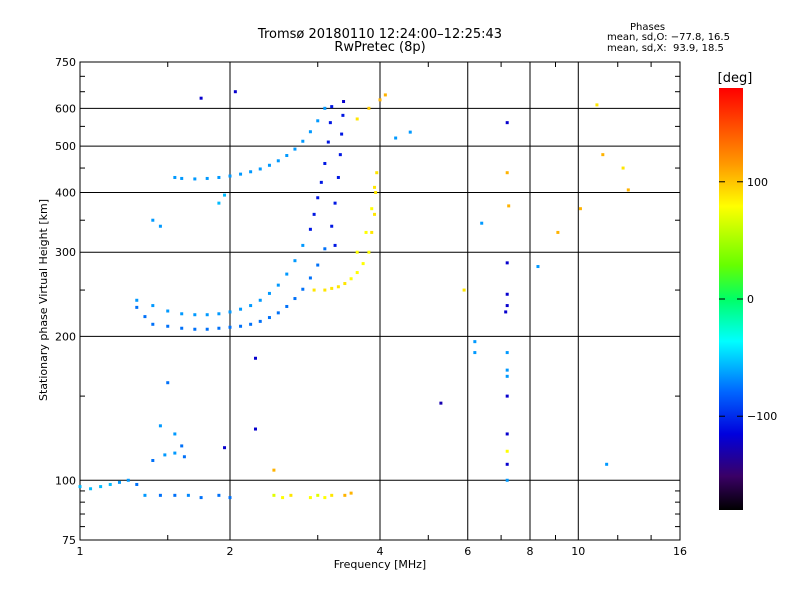  What do you see at coordinates (65, 480) in the screenshot?
I see `y-tick-label: 100` at bounding box center [65, 480].